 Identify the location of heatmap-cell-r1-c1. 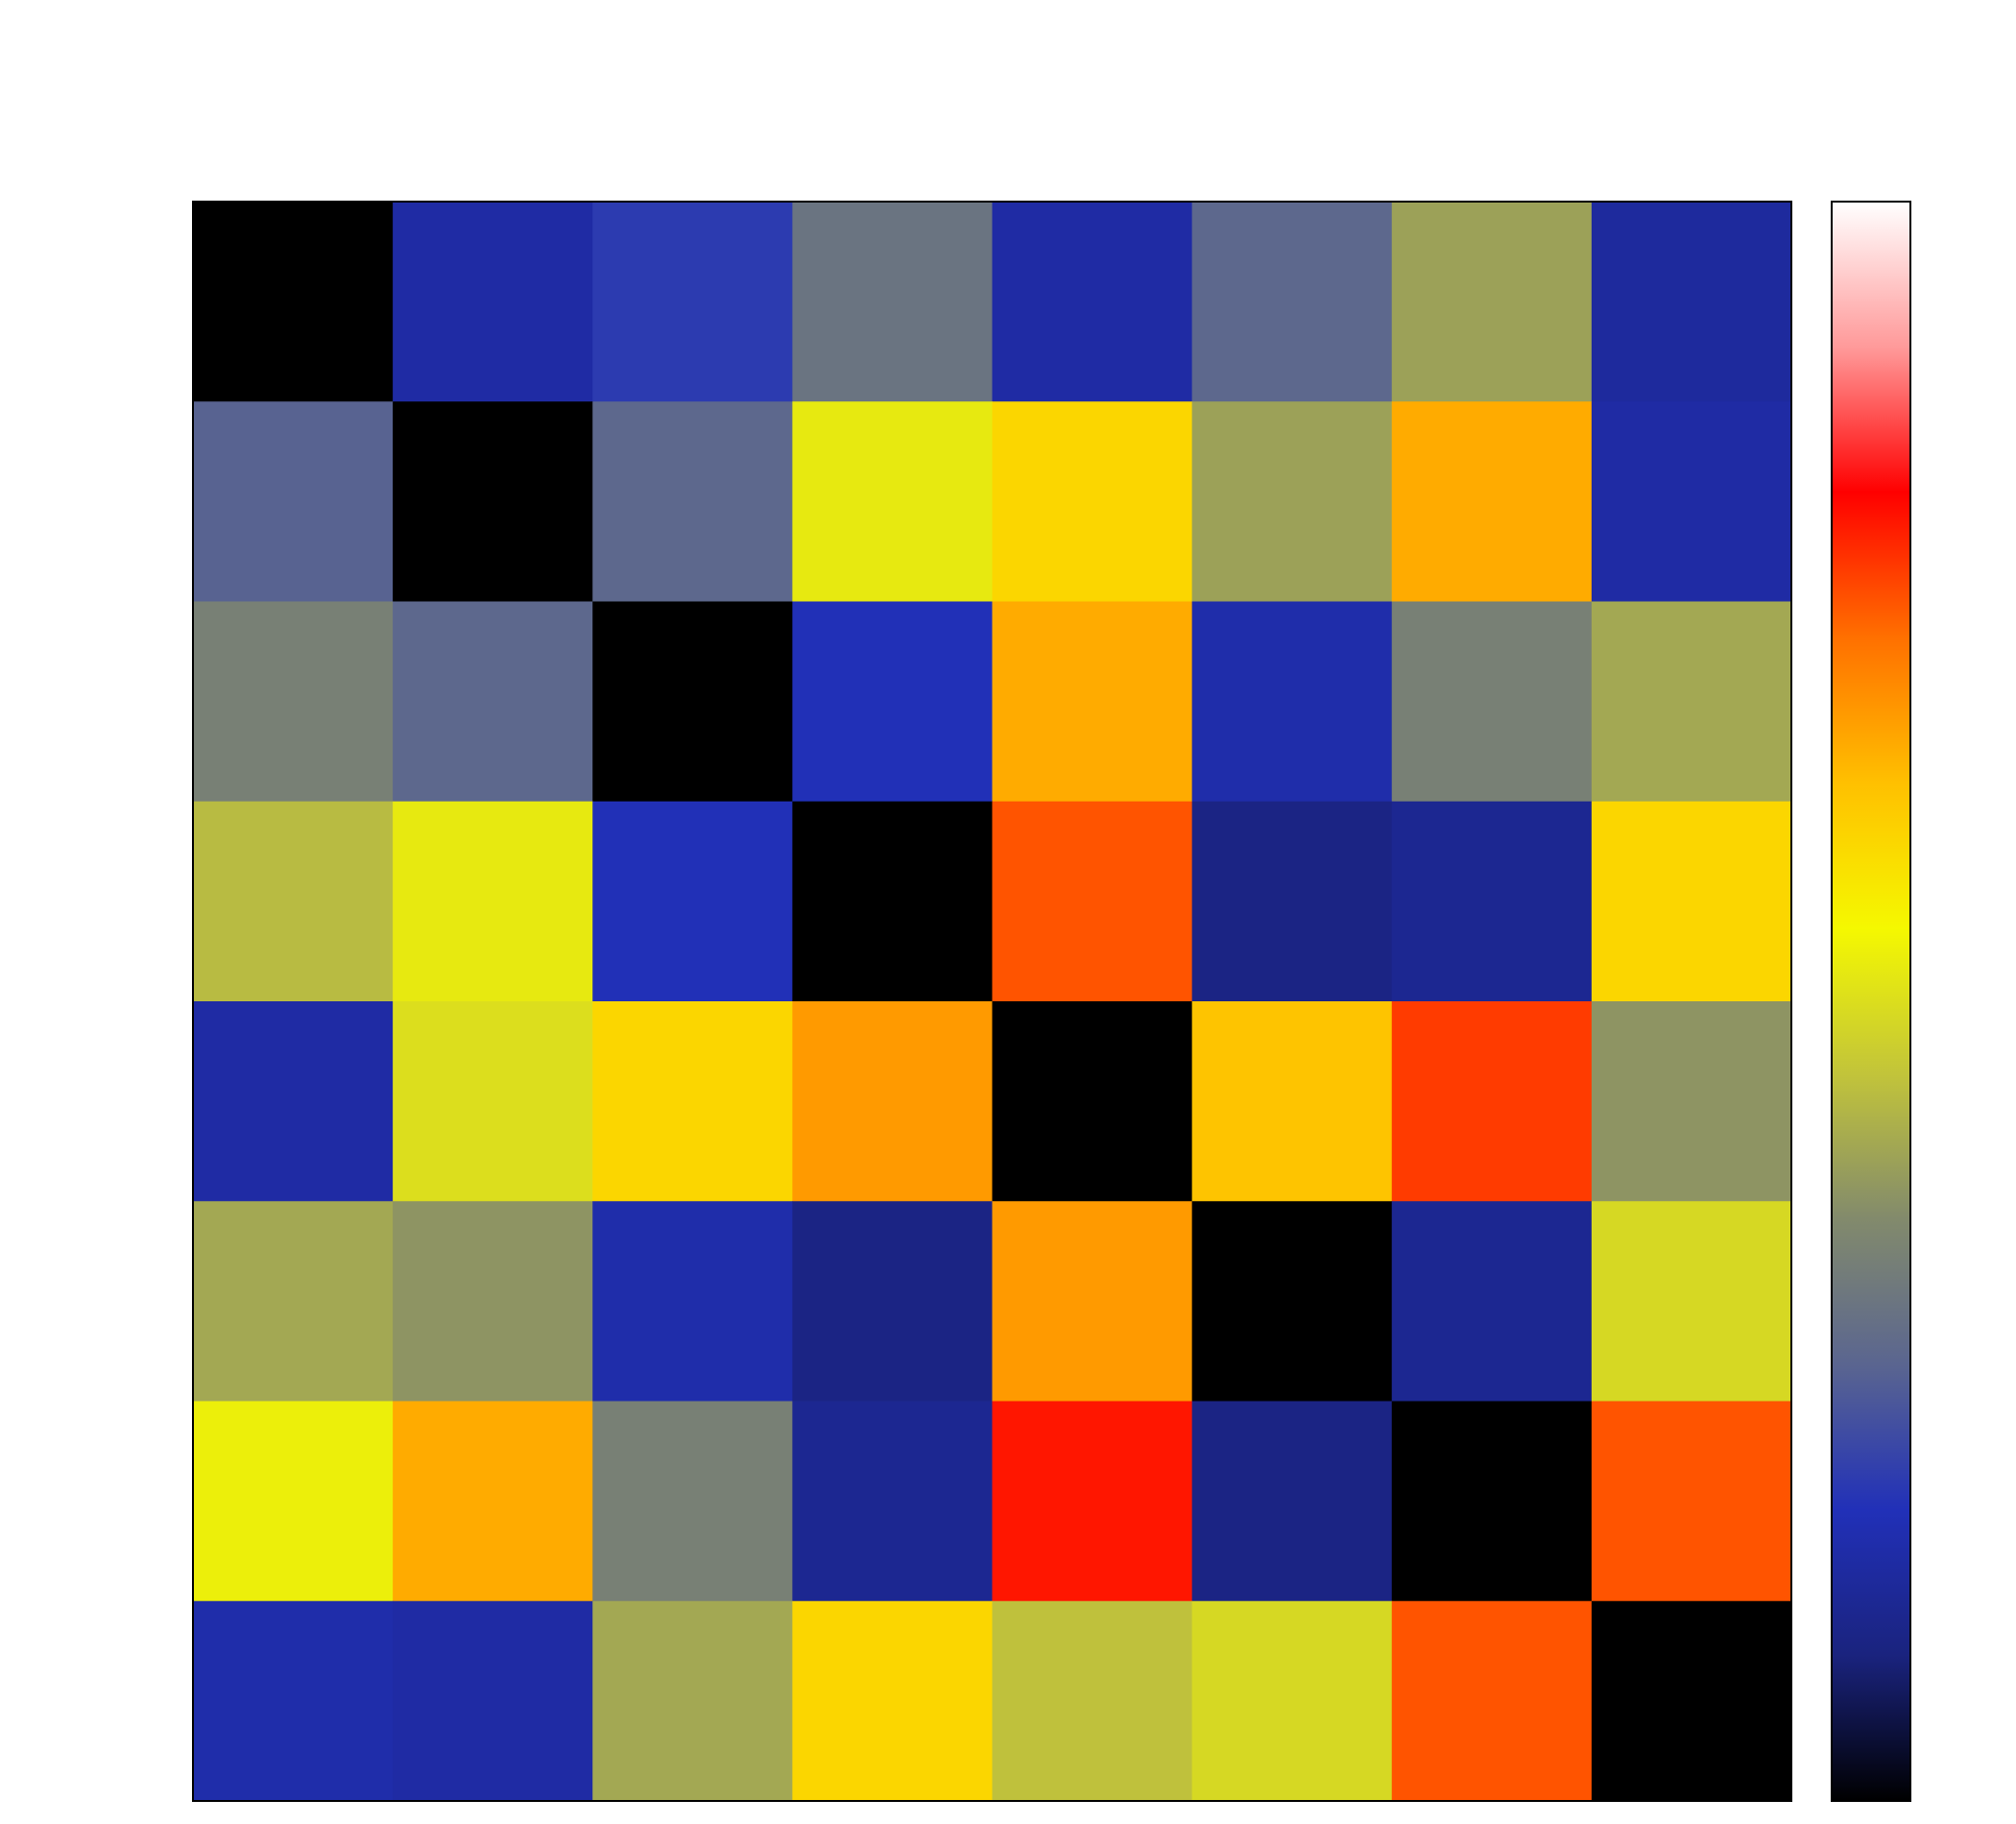
(493, 501).